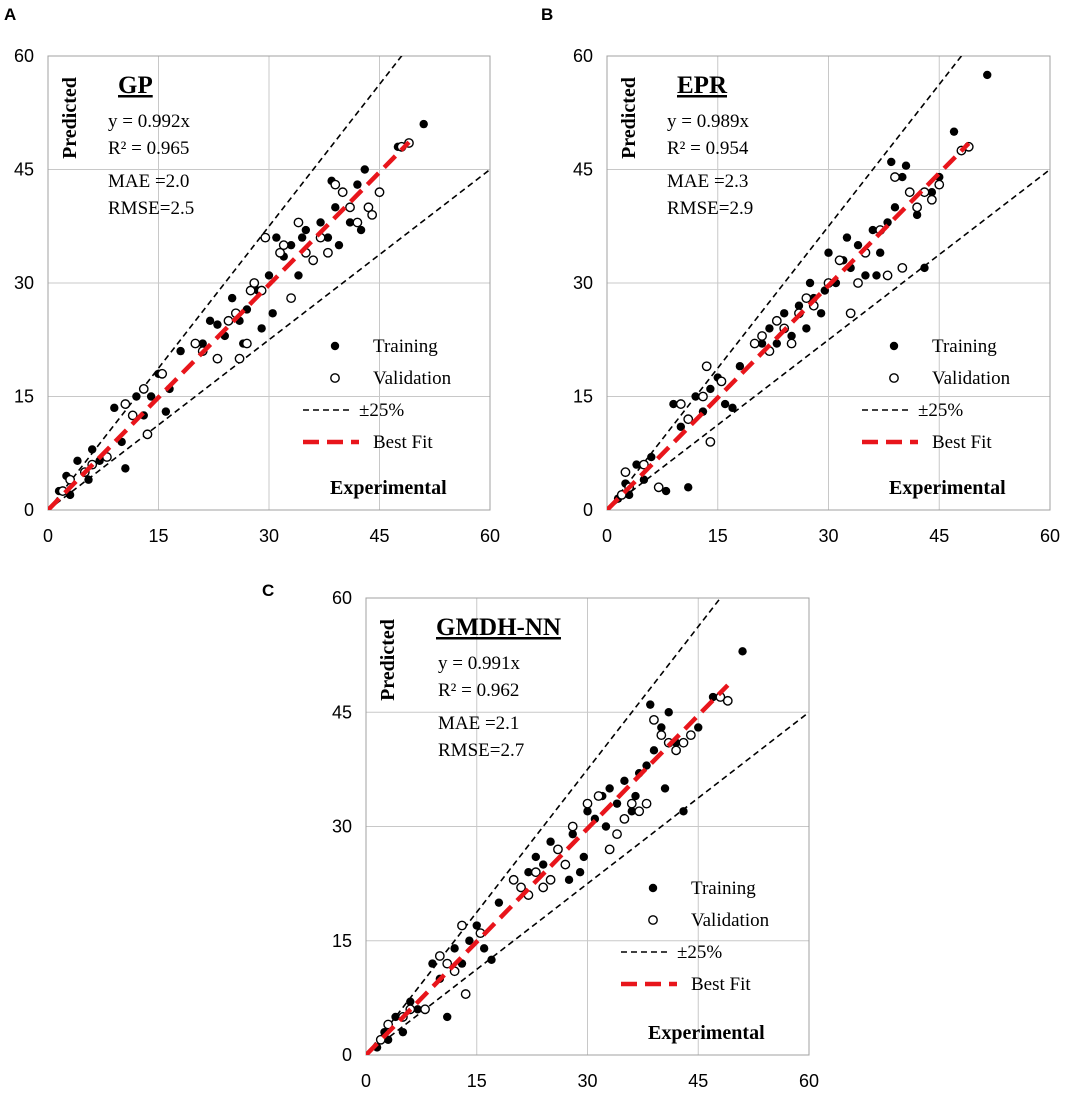  I want to click on chart-title: EPR, so click(702, 85).